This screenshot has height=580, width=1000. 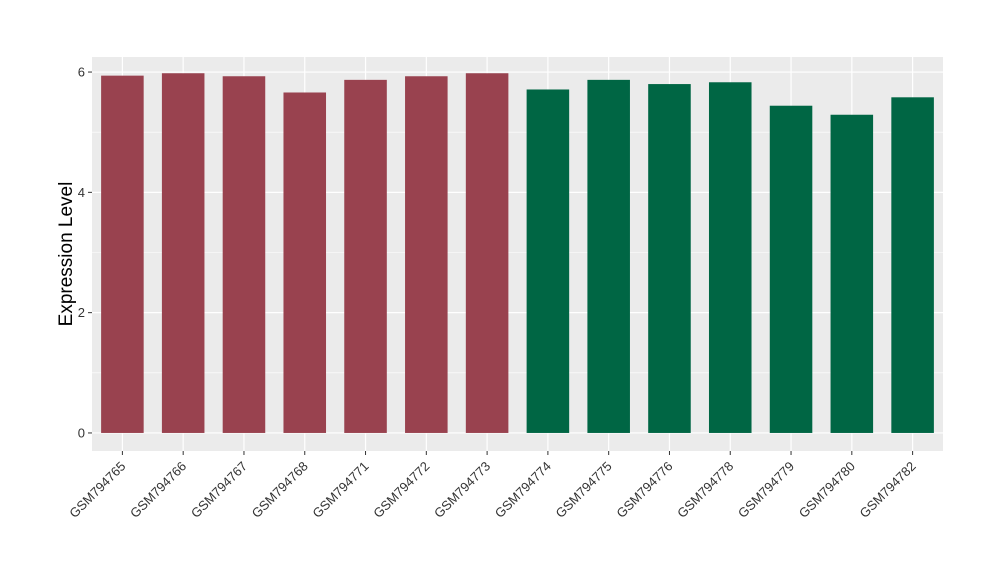 I want to click on bar-GSM794779, so click(x=791, y=269).